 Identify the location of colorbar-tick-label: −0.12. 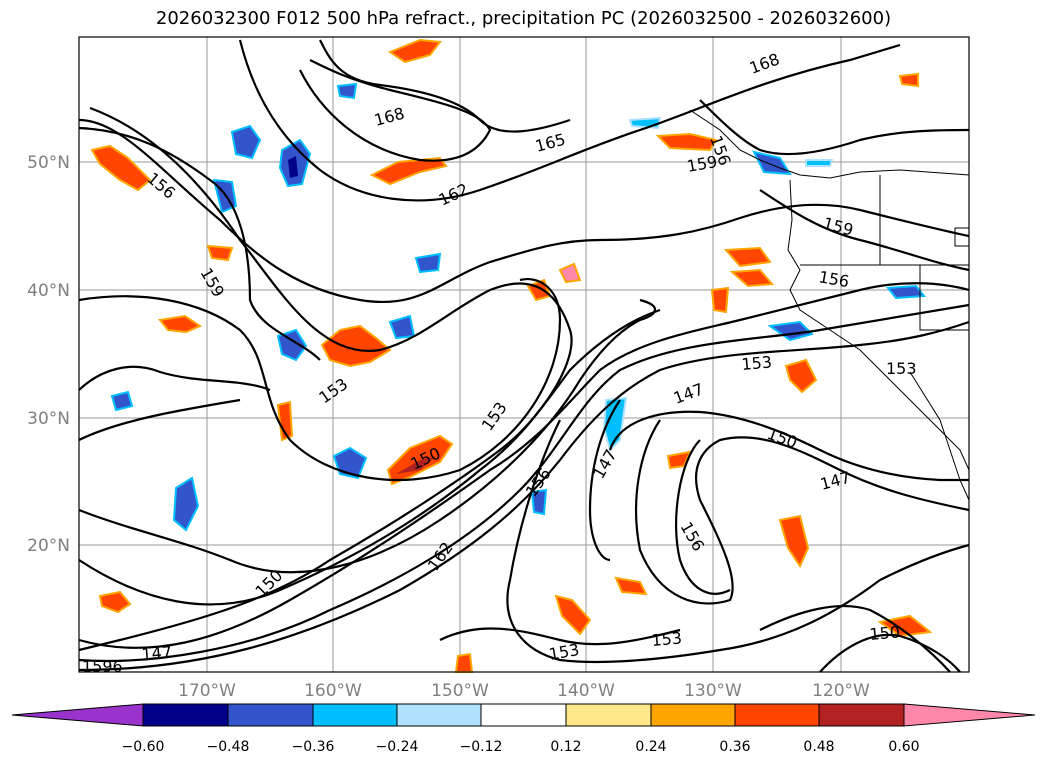
(481, 747).